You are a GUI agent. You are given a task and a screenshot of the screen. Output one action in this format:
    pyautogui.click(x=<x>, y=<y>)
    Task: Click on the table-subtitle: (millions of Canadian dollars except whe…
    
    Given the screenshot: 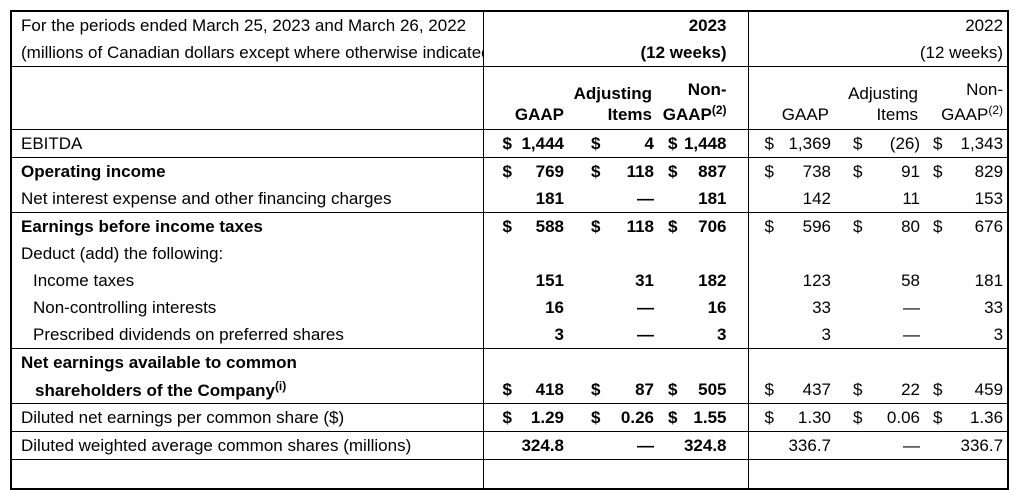 What is the action you would take?
    pyautogui.click(x=247, y=53)
    